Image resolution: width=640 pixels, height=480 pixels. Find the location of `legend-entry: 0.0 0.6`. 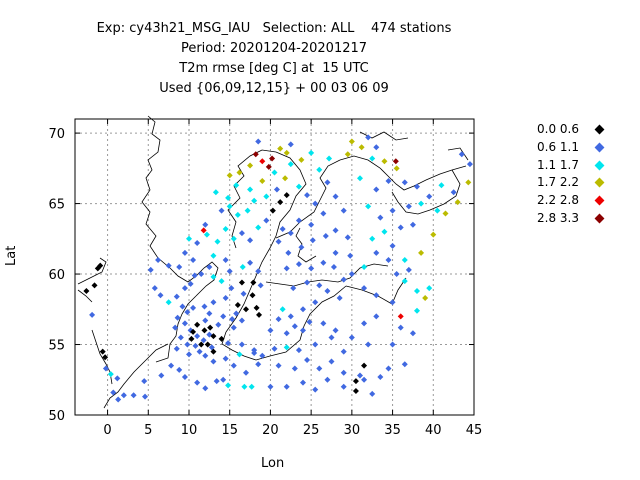

legend-entry: 0.0 0.6 is located at coordinates (557, 130).